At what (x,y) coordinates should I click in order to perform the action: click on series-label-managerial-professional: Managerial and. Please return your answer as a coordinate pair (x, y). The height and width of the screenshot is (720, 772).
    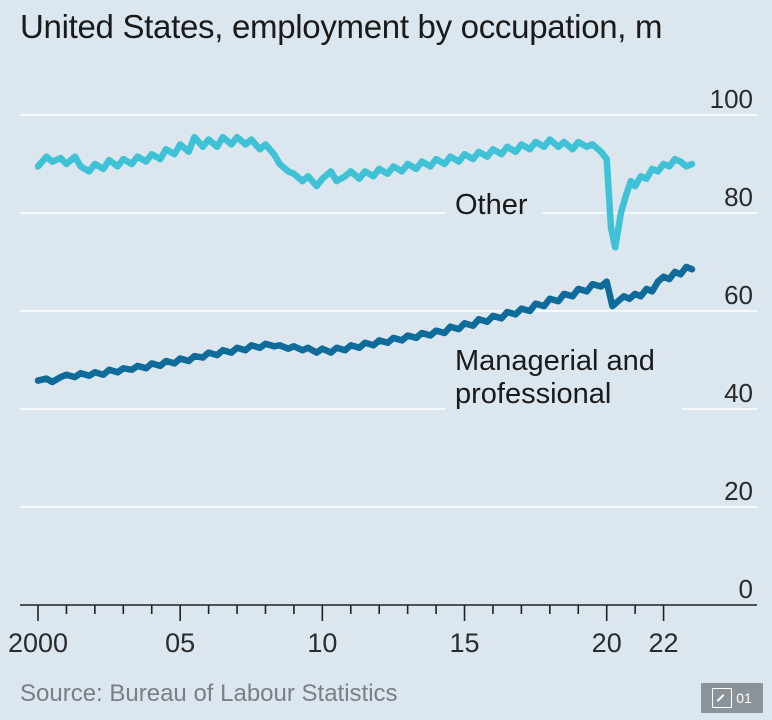
    Looking at the image, I should click on (555, 361).